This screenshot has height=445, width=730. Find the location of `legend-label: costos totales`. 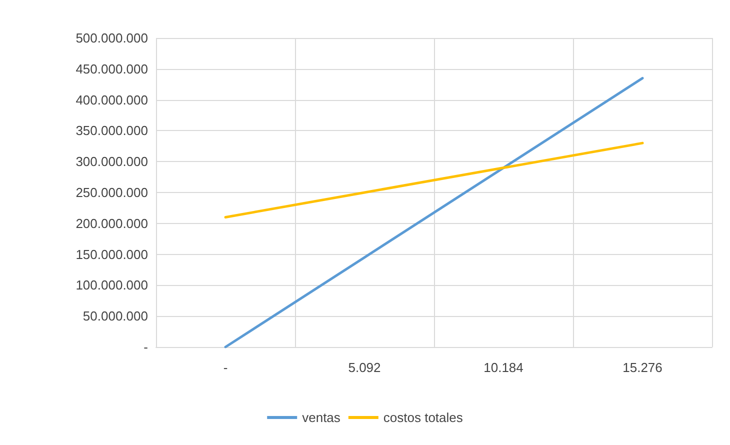

legend-label: costos totales is located at coordinates (423, 417).